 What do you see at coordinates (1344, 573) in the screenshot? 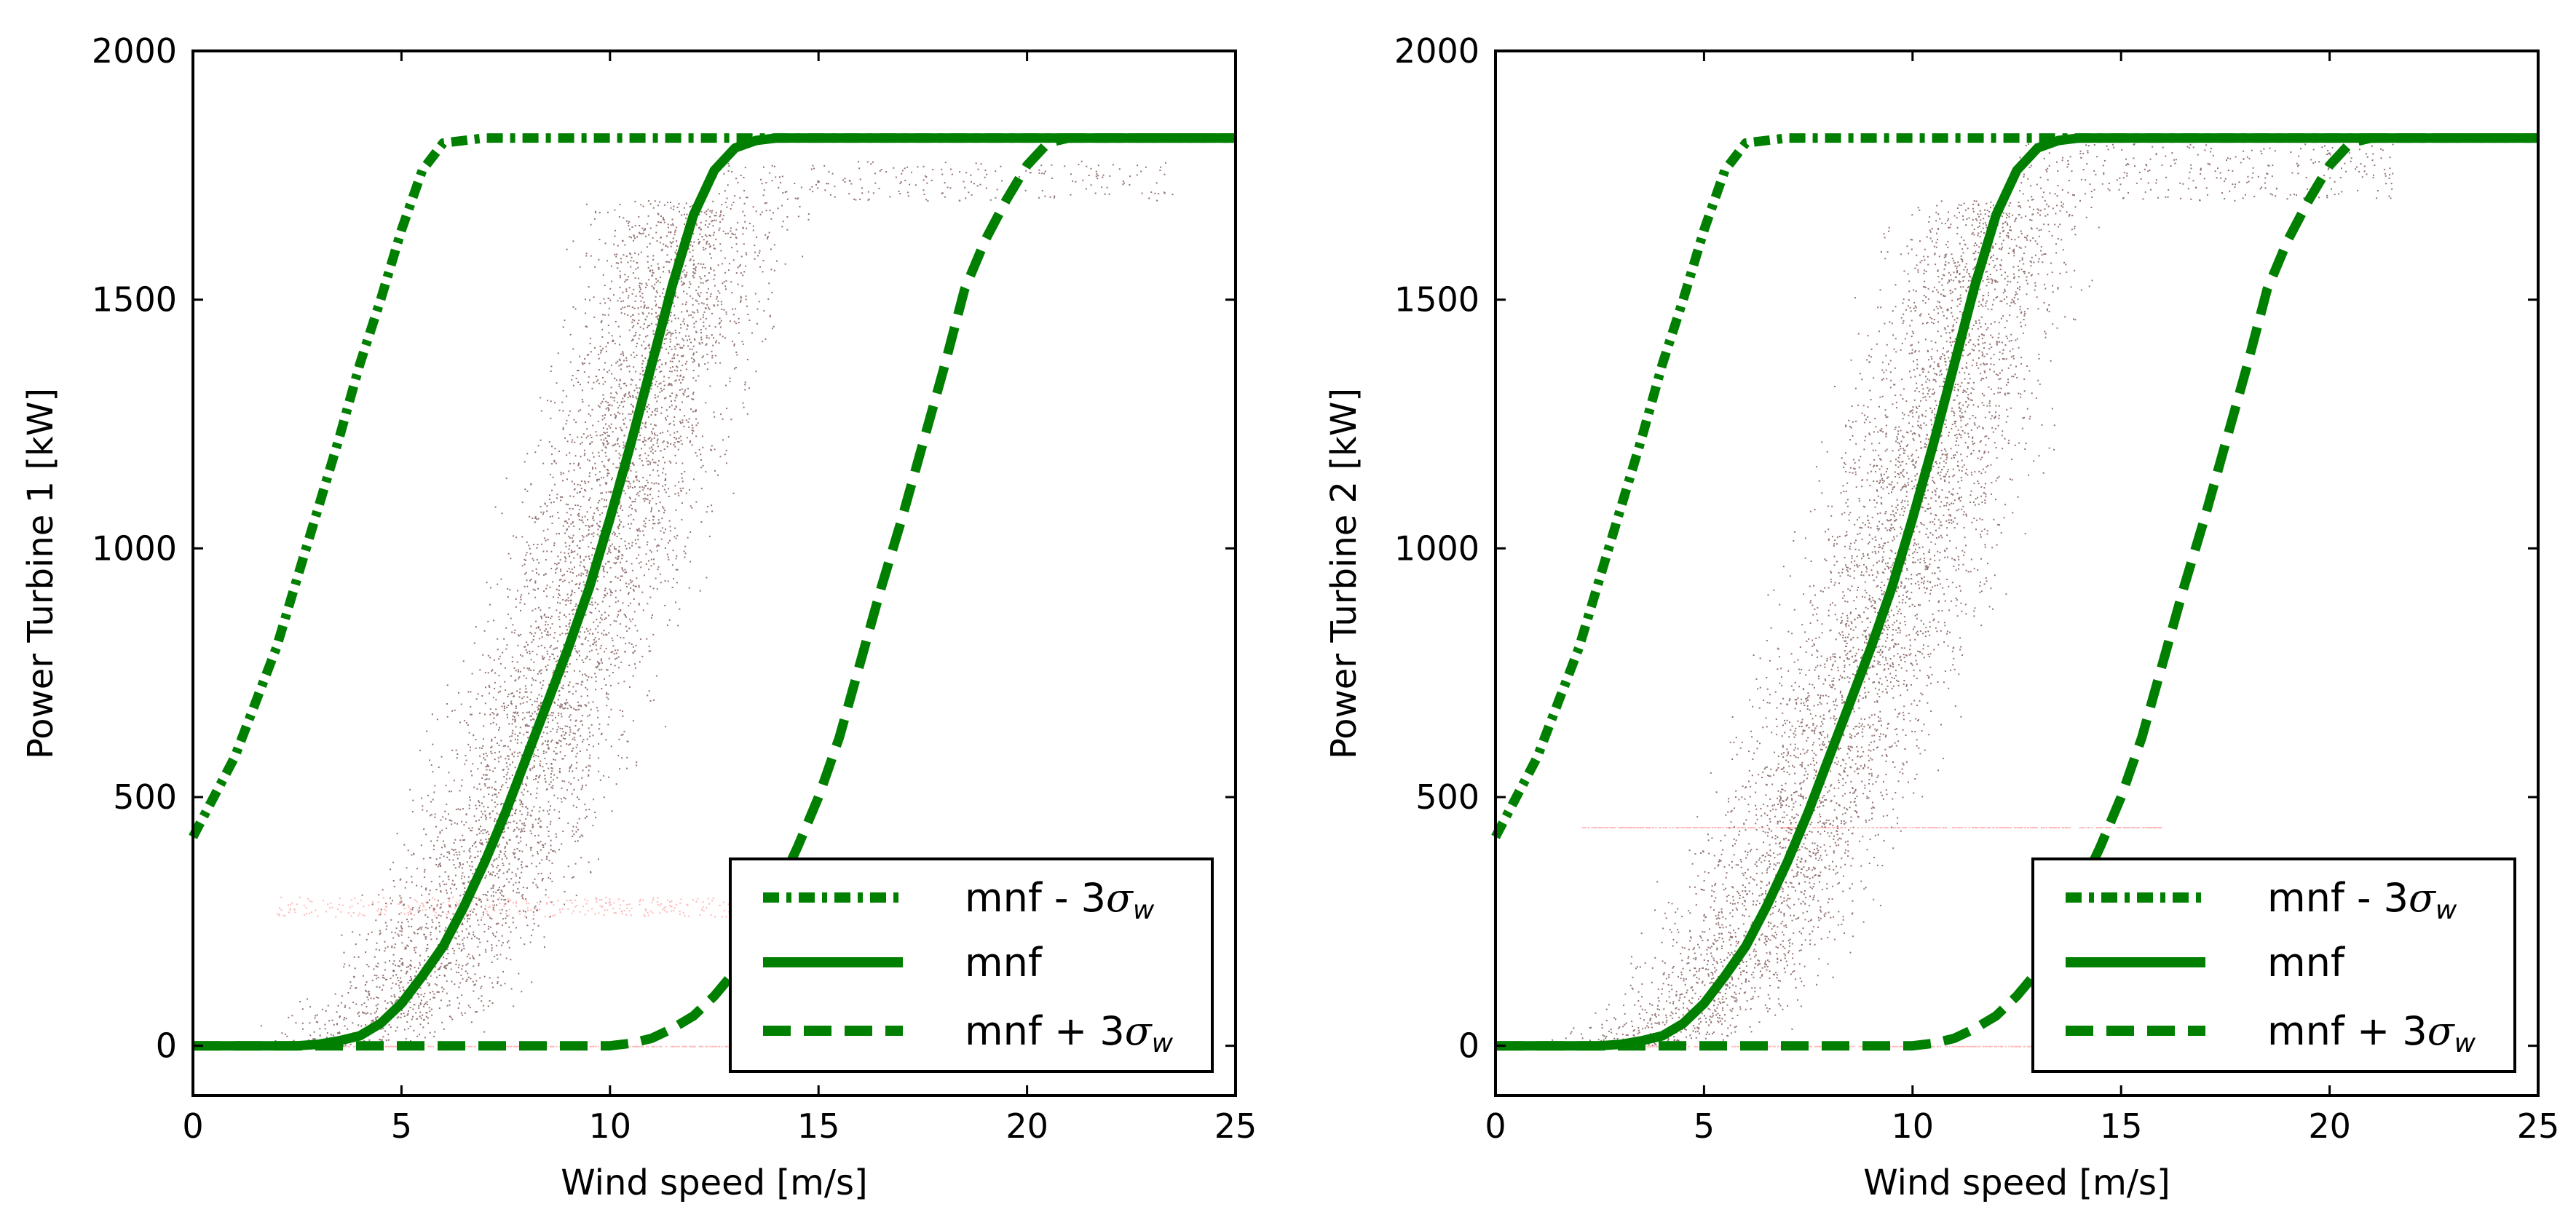
I see `y-axis-label: Power Turbine 2 [kW]` at bounding box center [1344, 573].